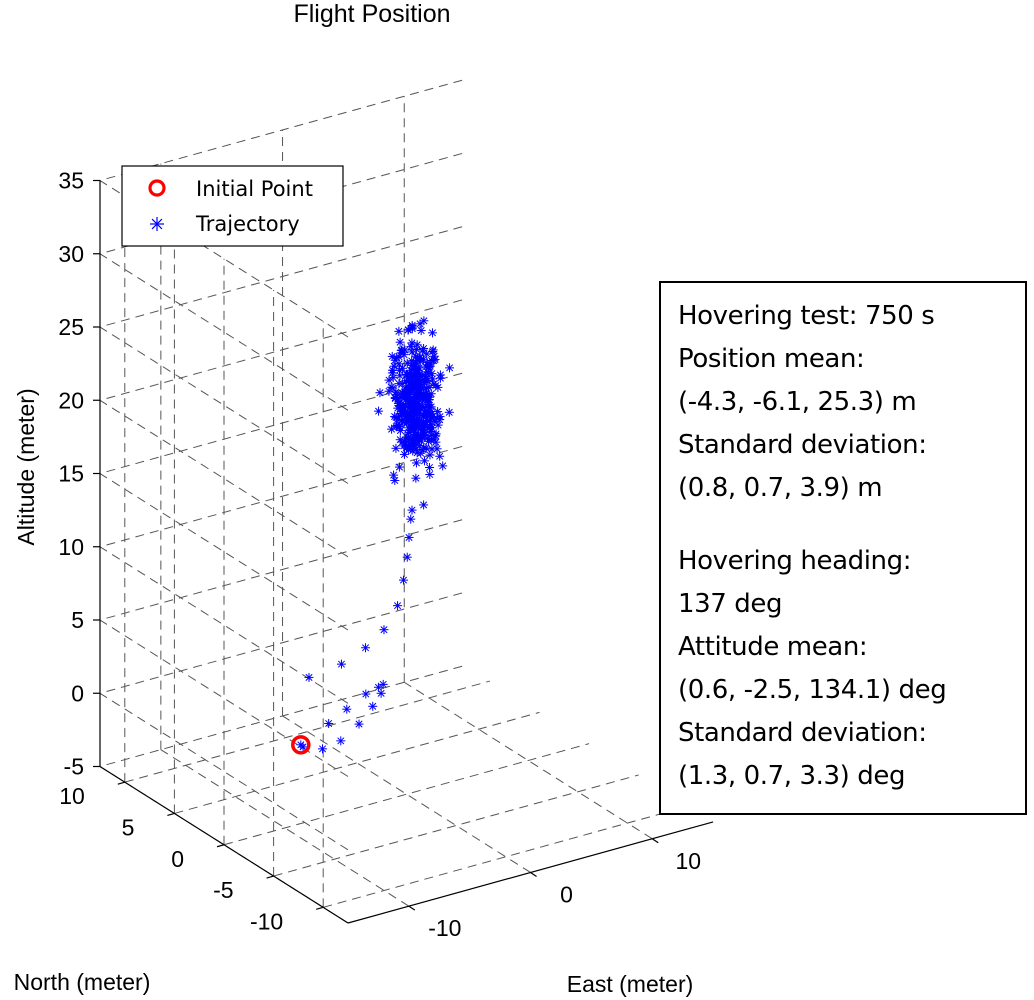  Describe the element at coordinates (71, 547) in the screenshot. I see `tick-label-altitude-3: 10` at that location.